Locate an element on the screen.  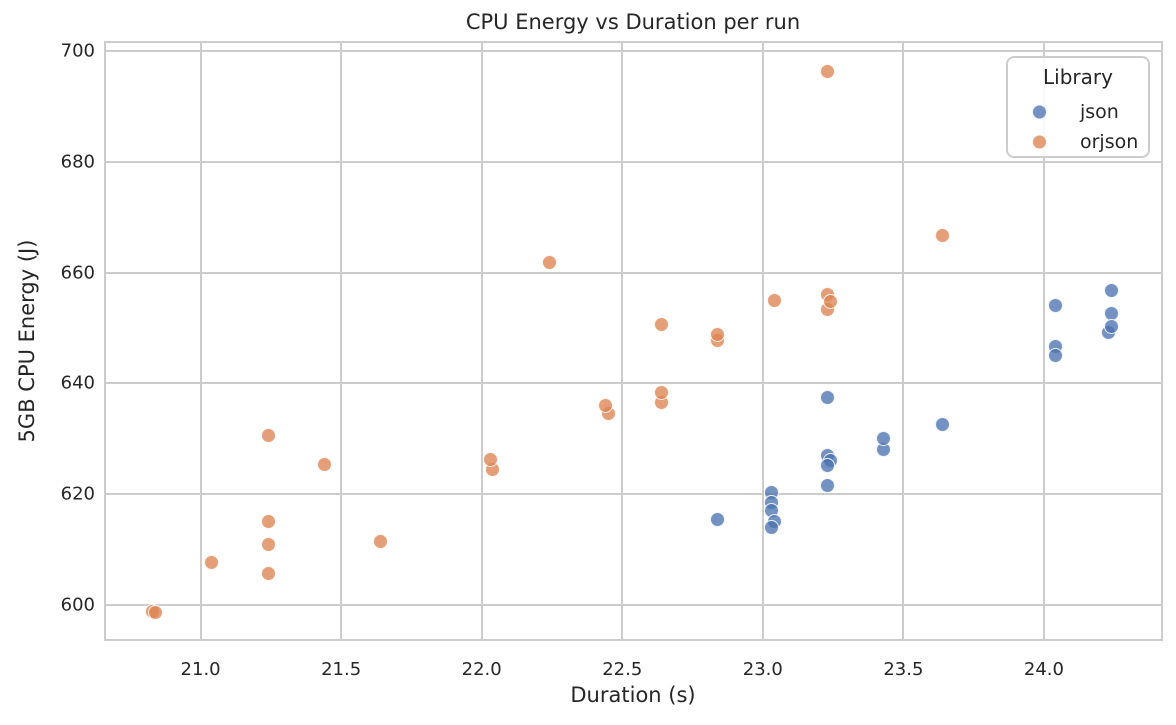
x-tick-label: 22.5 is located at coordinates (622, 669).